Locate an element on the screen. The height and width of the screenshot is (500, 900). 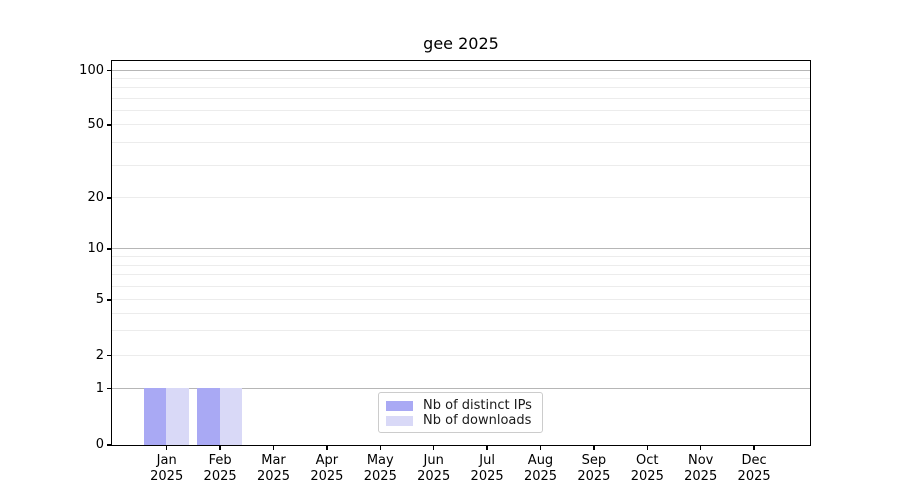
x-tick-month: Mar is located at coordinates (273, 460).